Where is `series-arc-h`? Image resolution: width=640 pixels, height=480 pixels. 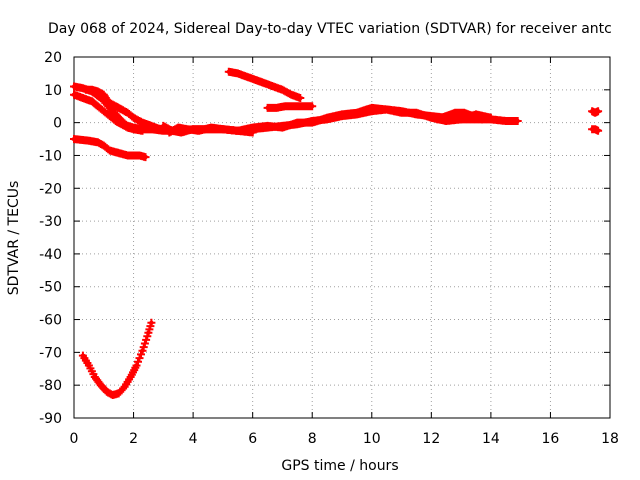
series-arc-h is located at coordinates (330, 120).